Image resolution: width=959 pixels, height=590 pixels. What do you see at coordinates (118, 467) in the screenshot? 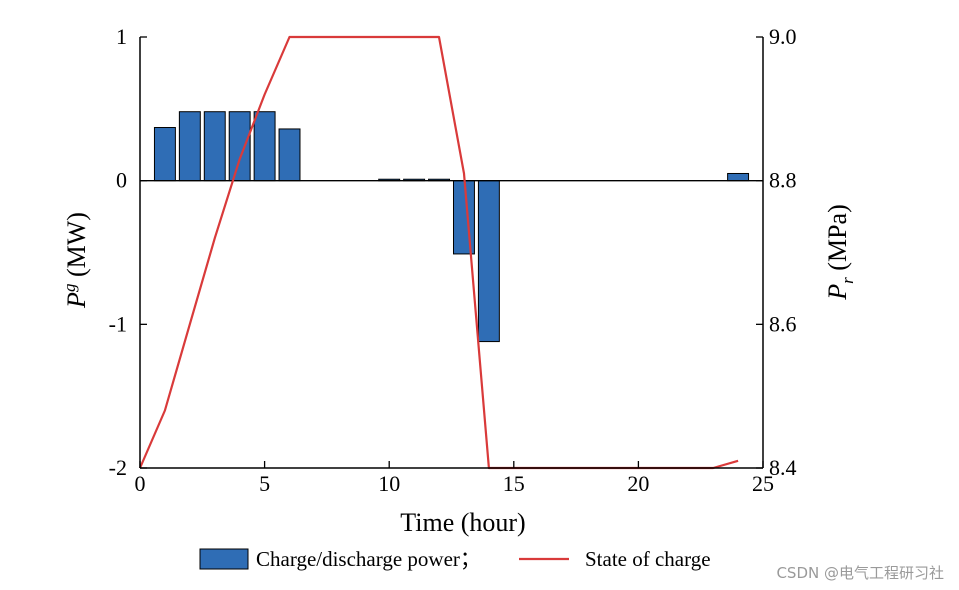
I see `y-left-tick-label: -2` at bounding box center [118, 467].